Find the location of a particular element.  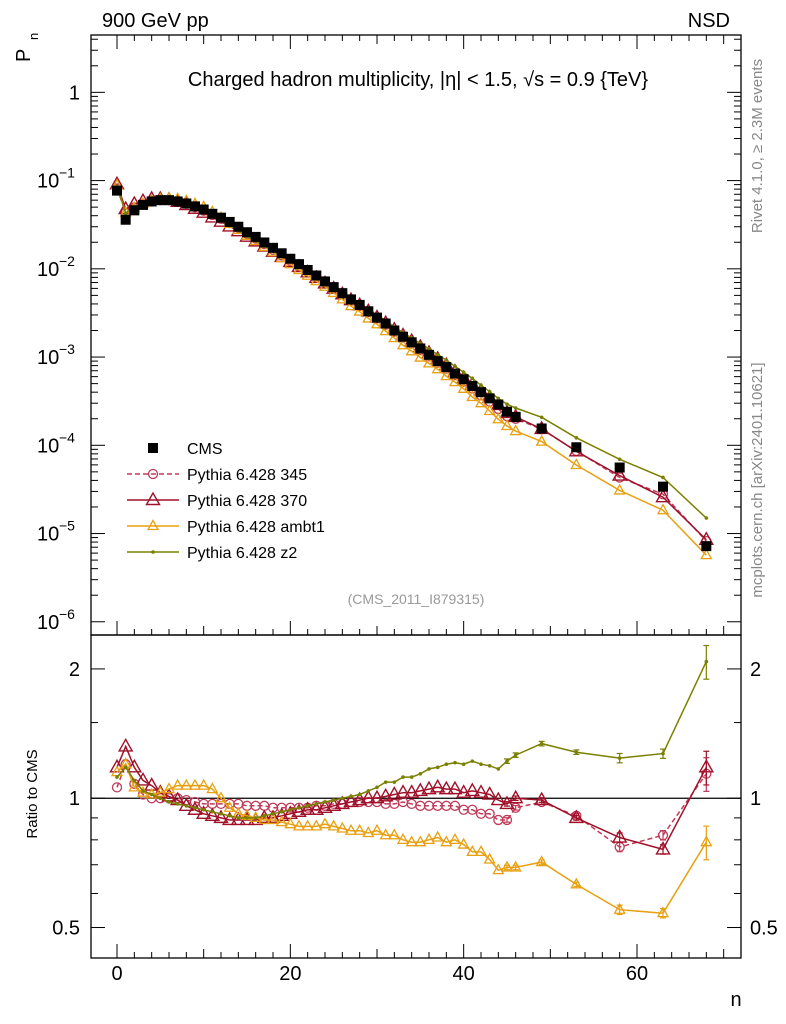

x-tick-label: 40 is located at coordinates (464, 974).